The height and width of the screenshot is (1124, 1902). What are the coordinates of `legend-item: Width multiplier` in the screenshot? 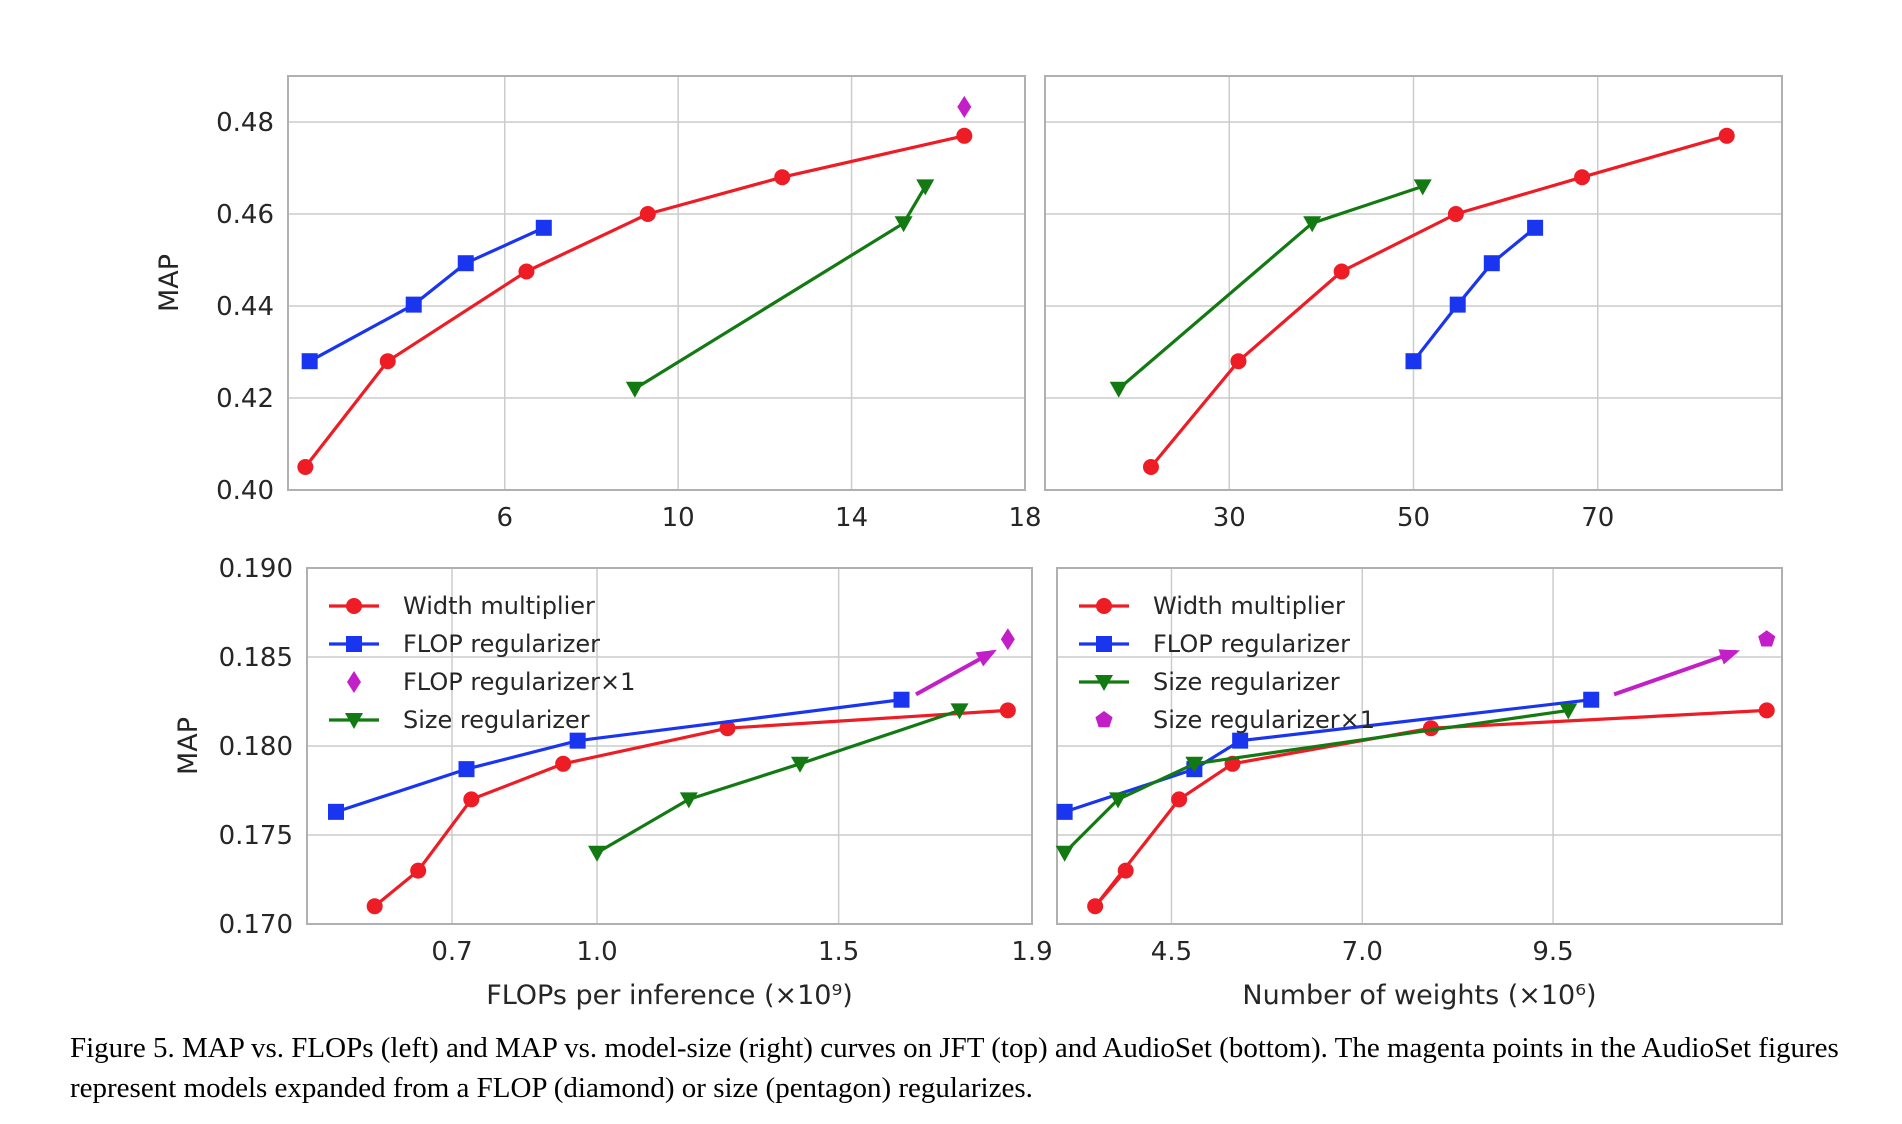 It's located at (1212, 606).